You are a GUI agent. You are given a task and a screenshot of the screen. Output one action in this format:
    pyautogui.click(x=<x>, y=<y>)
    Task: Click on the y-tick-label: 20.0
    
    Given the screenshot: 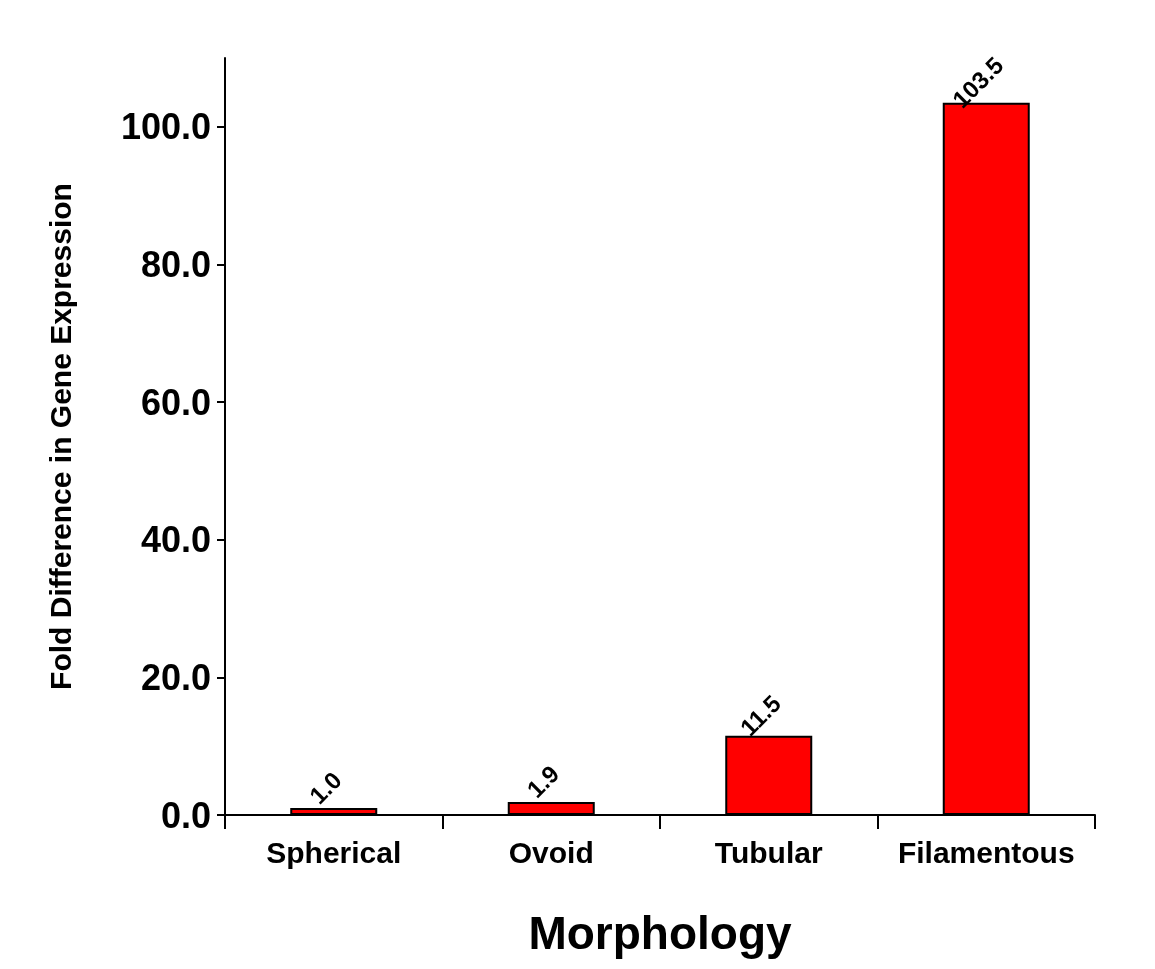 What is the action you would take?
    pyautogui.click(x=175, y=677)
    